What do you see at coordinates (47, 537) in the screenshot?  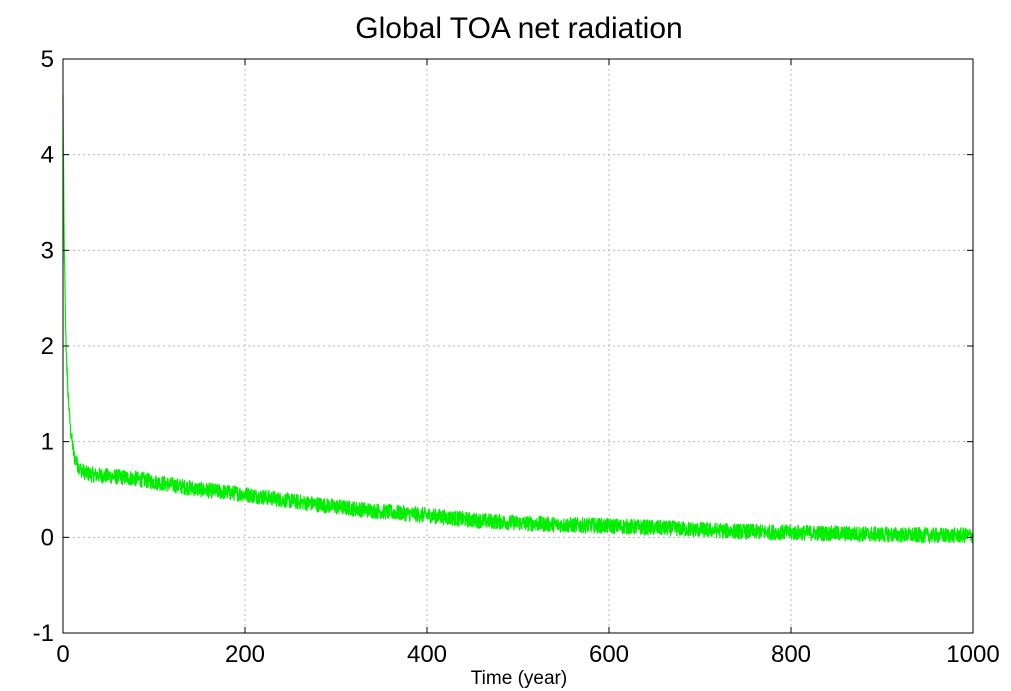 I see `y-tick-label: 0` at bounding box center [47, 537].